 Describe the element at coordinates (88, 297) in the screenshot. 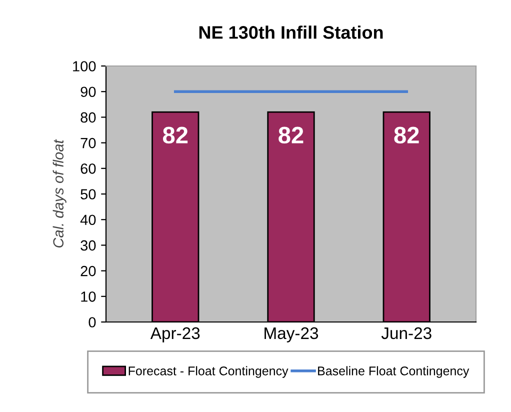

I see `y-tick-label: 10` at that location.